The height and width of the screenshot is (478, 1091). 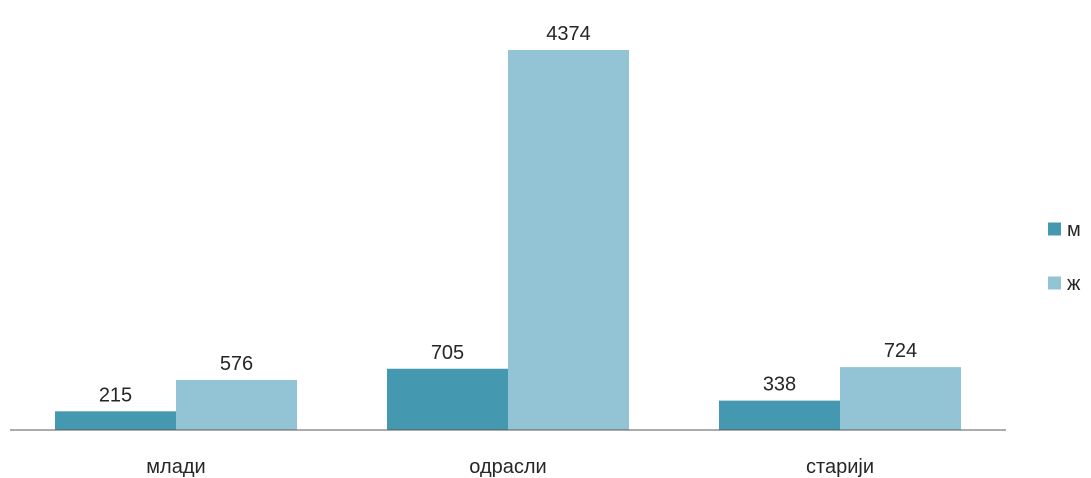 What do you see at coordinates (175, 467) in the screenshot?
I see `x-tick-label-млади: млади` at bounding box center [175, 467].